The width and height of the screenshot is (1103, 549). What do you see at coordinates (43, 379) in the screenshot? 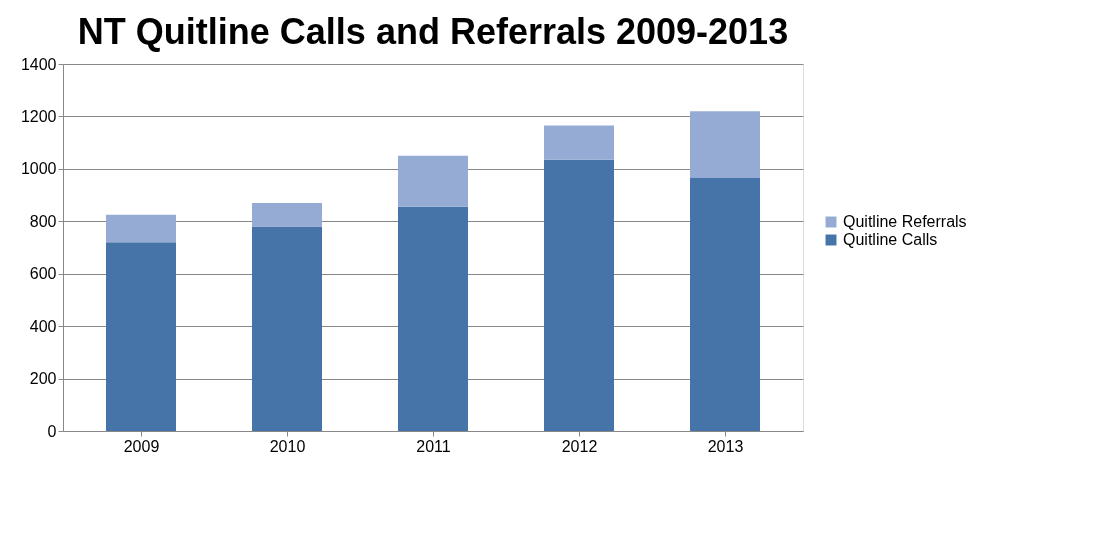
I see `y-tick-label: 200` at bounding box center [43, 379].